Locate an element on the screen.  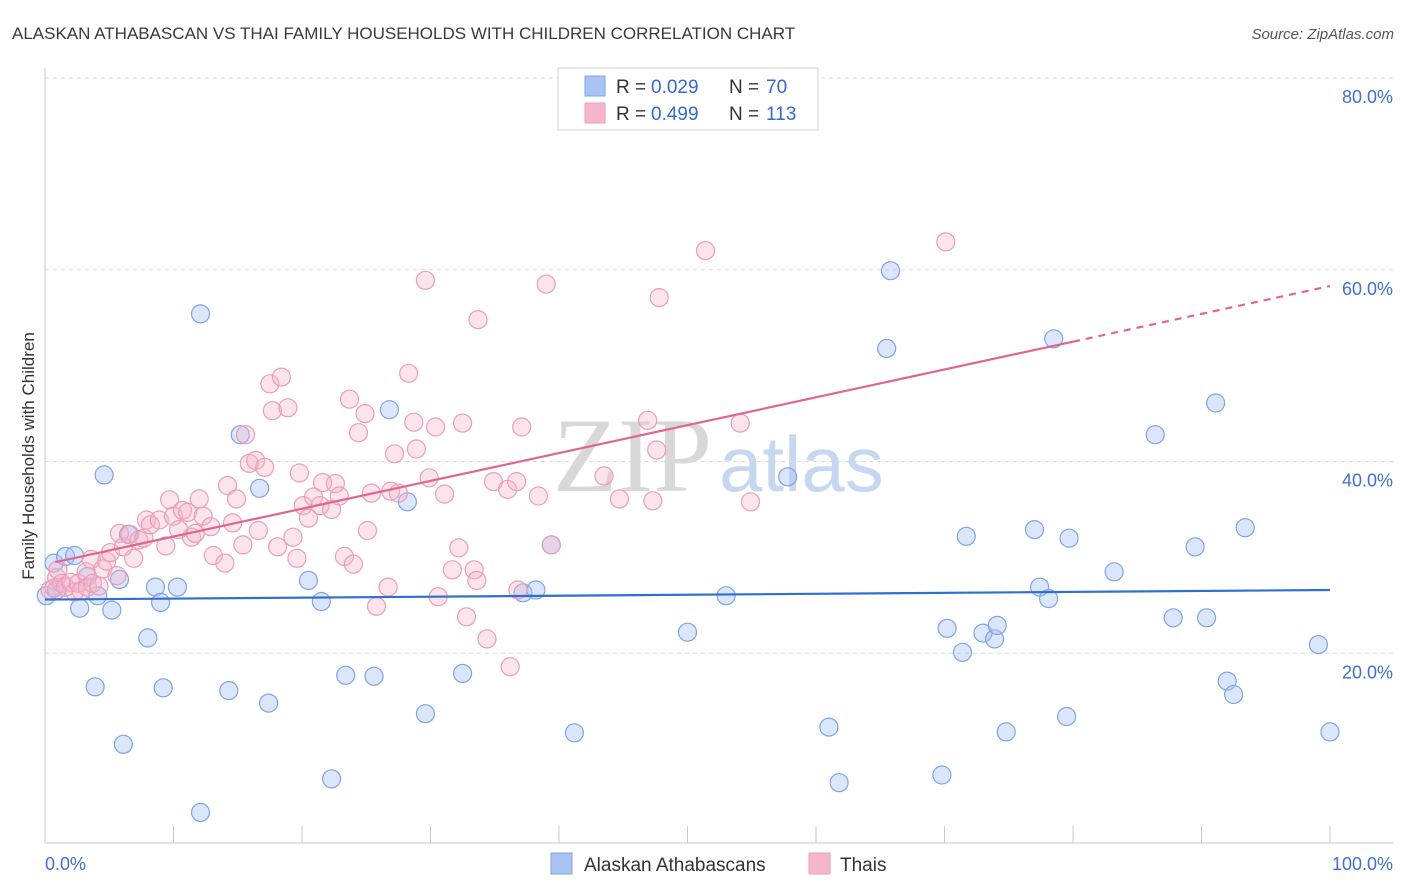
legend-swatch-alaskan-athabascans is located at coordinates (595, 86).